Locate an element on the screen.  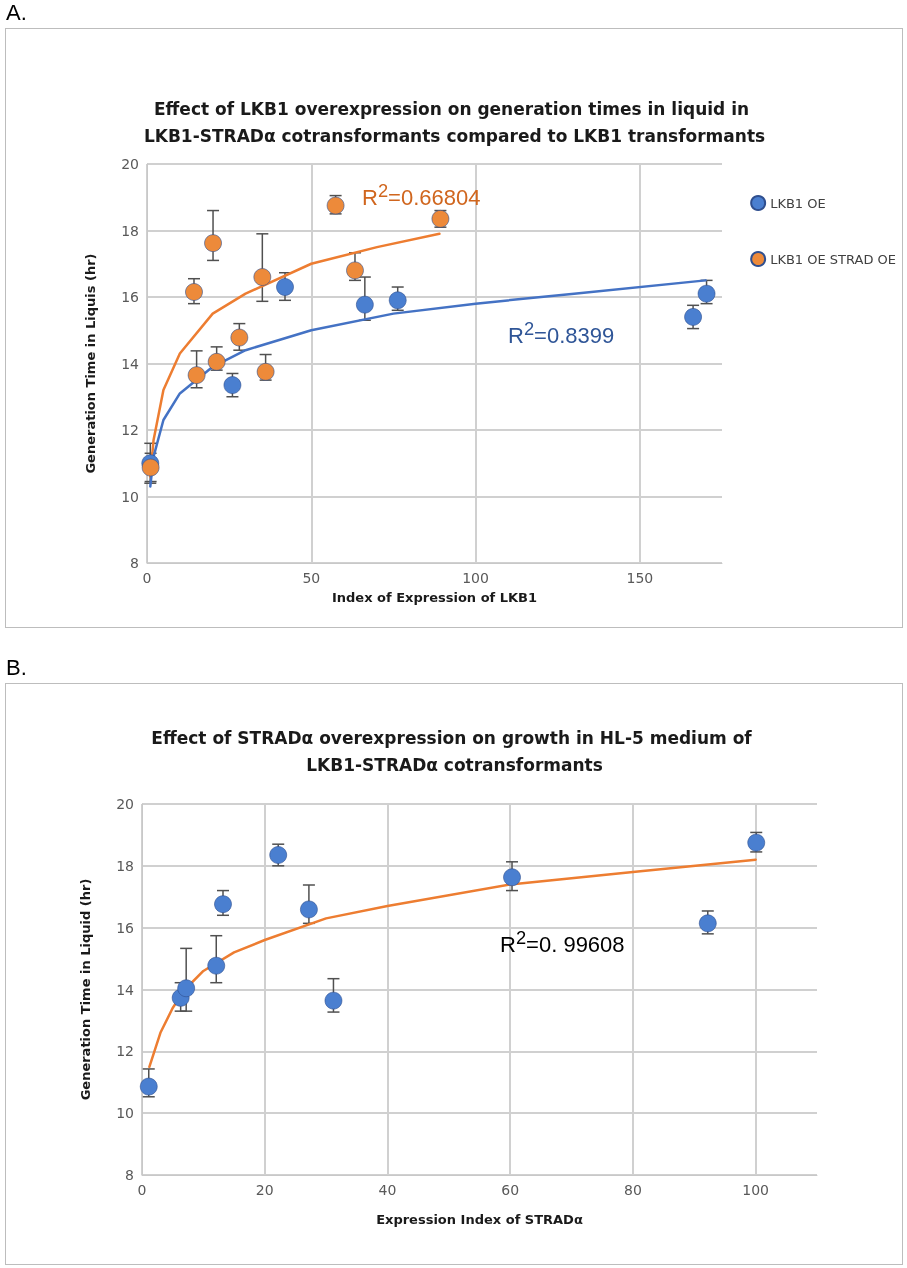
legend-label: LKB1 OE is located at coordinates (798, 203).